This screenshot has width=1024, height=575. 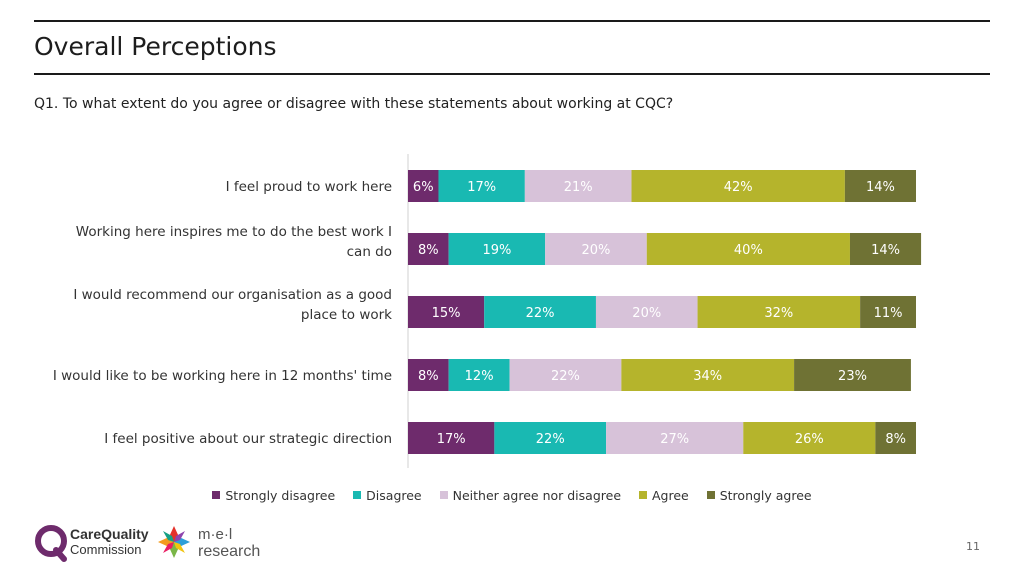 I want to click on data-label: 19%, so click(x=496, y=250).